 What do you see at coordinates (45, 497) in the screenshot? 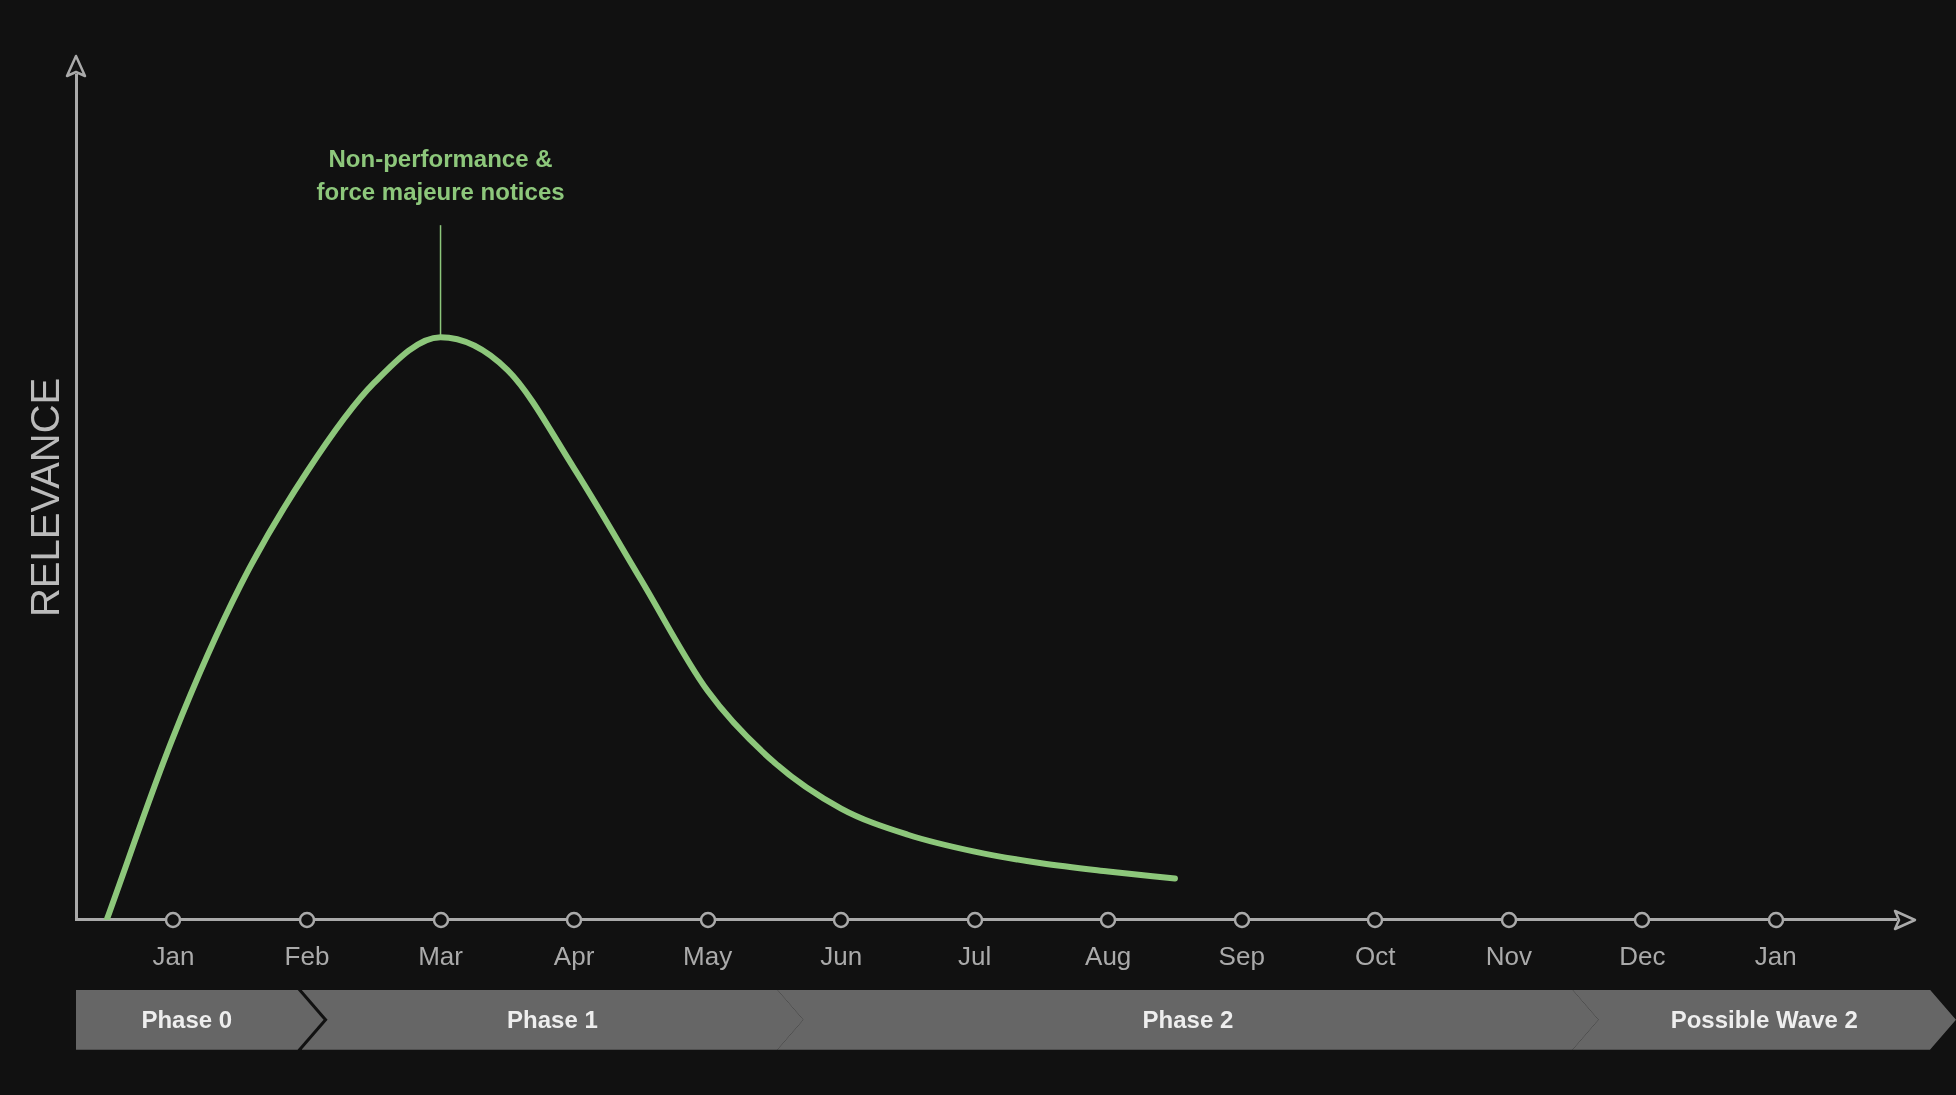
I see `y-axis-title: RELEVANCE` at bounding box center [45, 497].